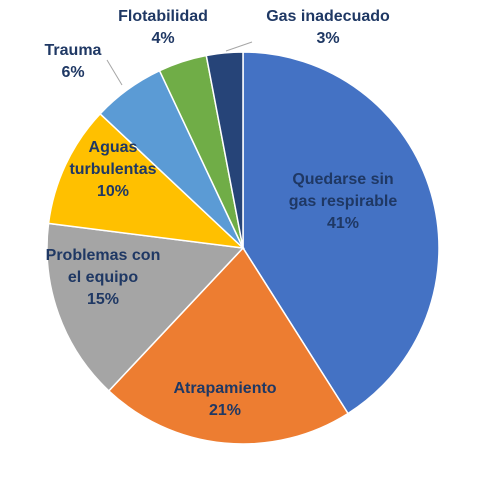  What do you see at coordinates (224, 388) in the screenshot?
I see `slice-name-line: Atrapamiento` at bounding box center [224, 388].